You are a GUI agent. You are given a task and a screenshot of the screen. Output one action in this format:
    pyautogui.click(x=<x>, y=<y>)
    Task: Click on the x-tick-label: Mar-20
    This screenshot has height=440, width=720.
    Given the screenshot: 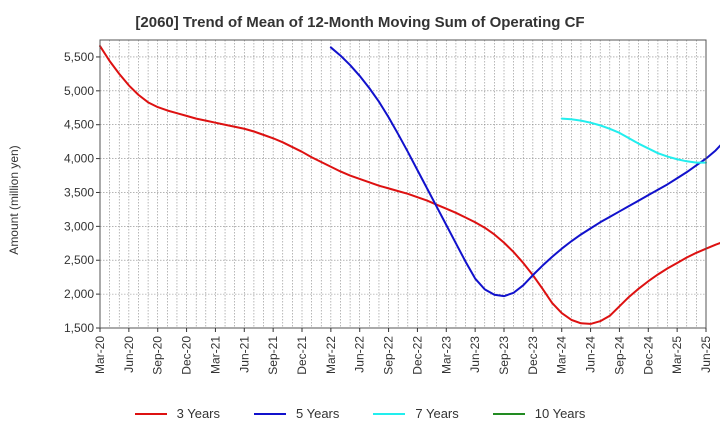 What is the action you would take?
    pyautogui.click(x=100, y=355)
    